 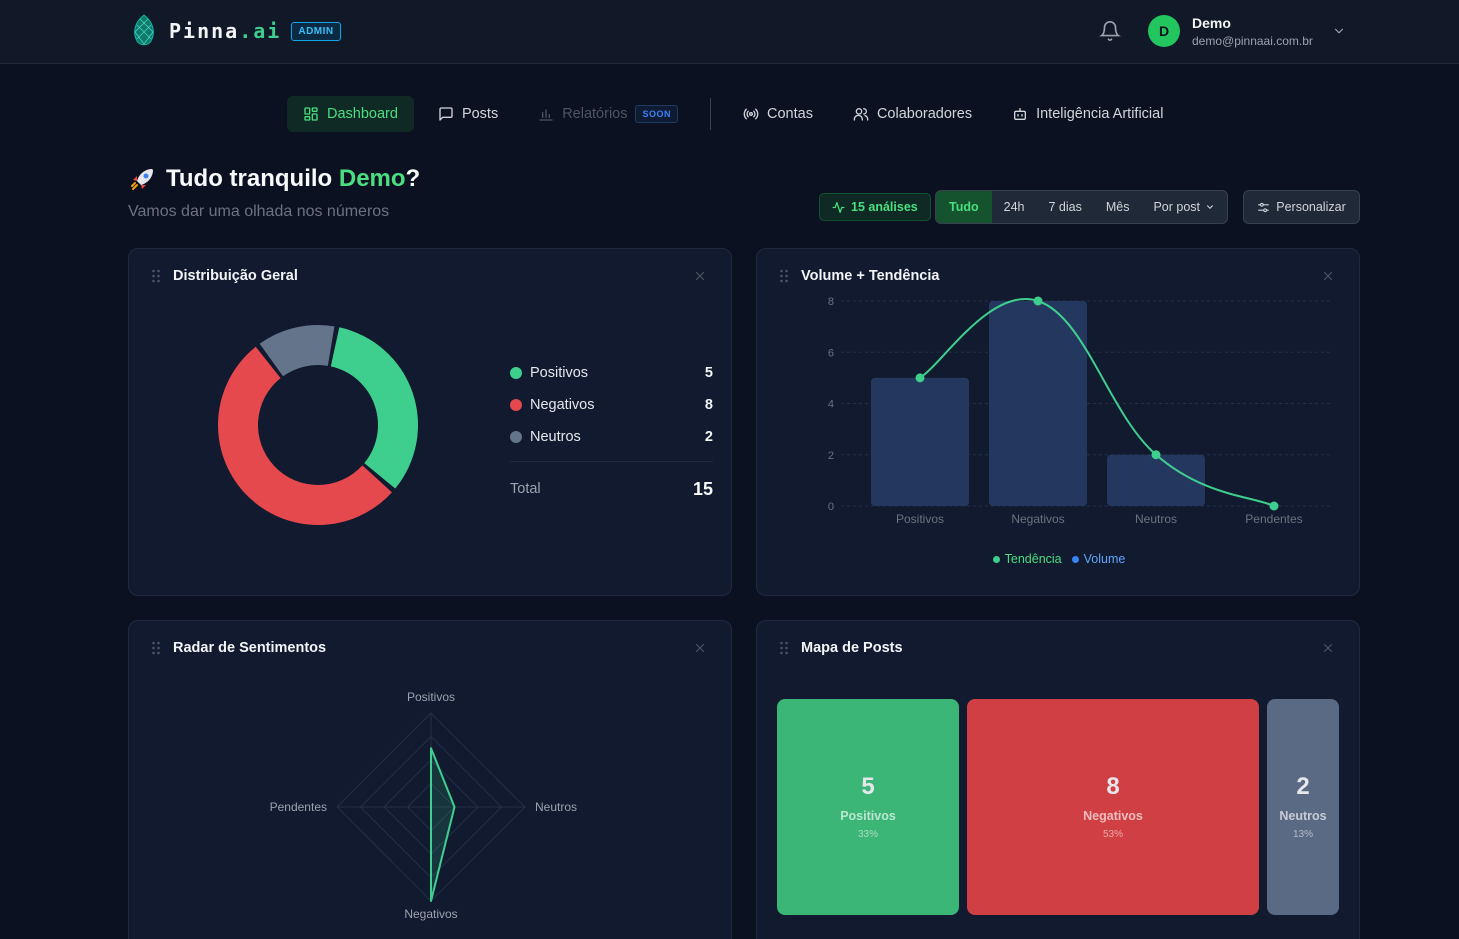 I want to click on period-24h: 24h, so click(x=1014, y=207).